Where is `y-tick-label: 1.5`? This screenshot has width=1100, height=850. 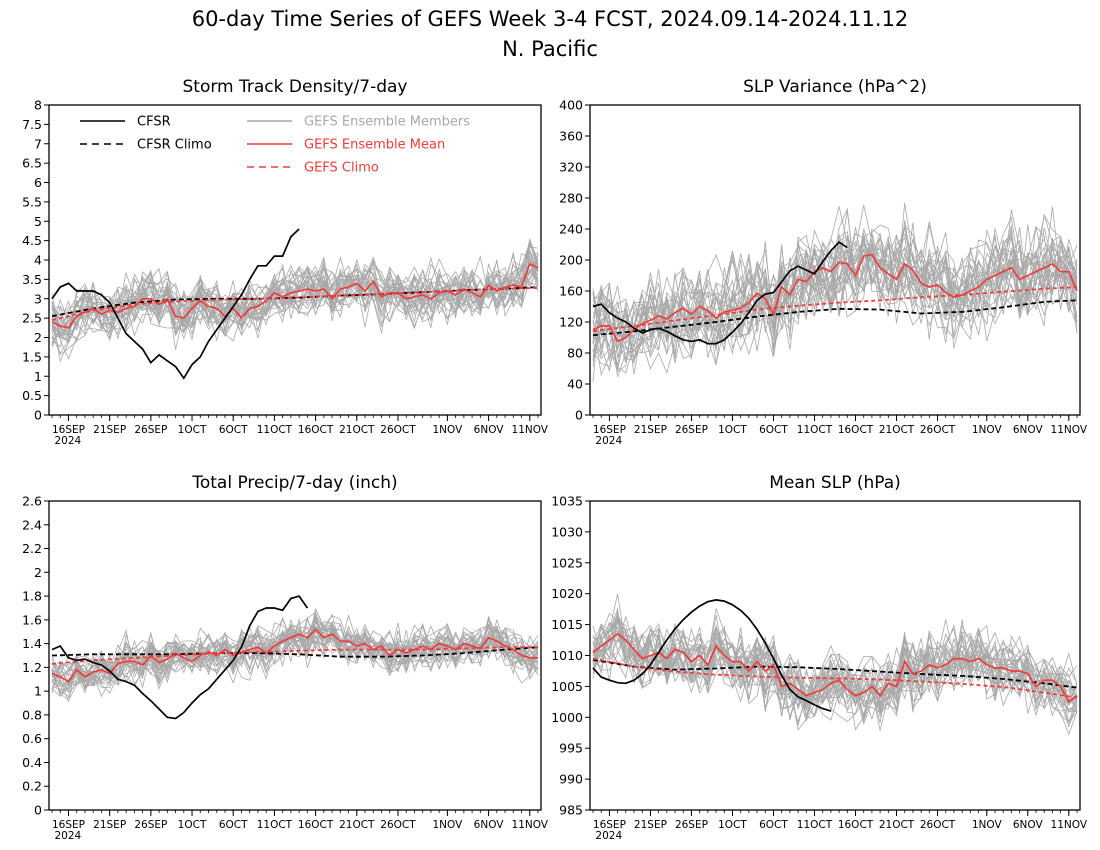
y-tick-label: 1.5 is located at coordinates (32, 356).